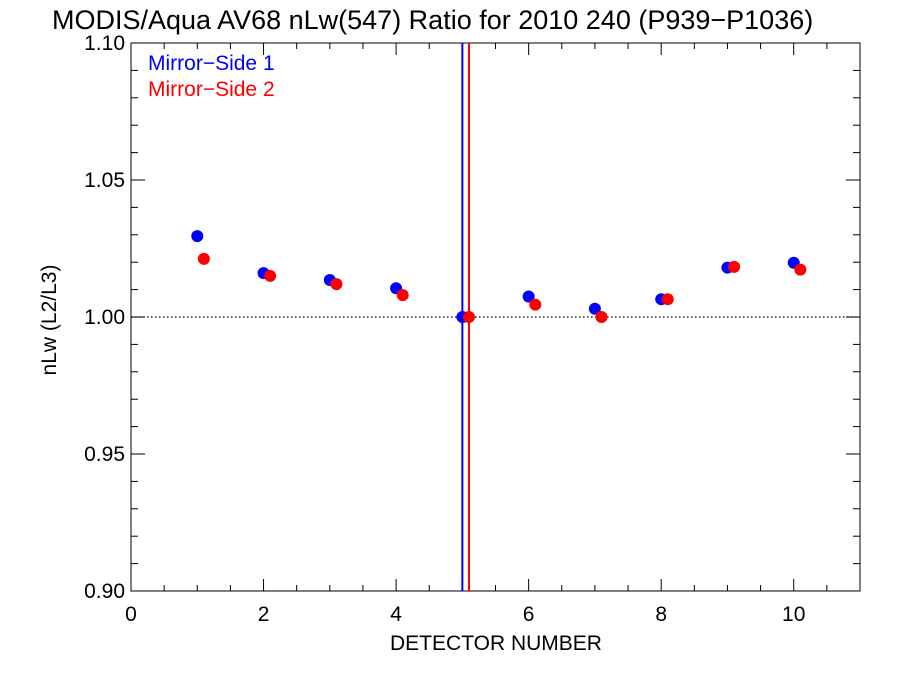 This screenshot has width=900, height=675. I want to click on x-tick-label: 2, so click(264, 614).